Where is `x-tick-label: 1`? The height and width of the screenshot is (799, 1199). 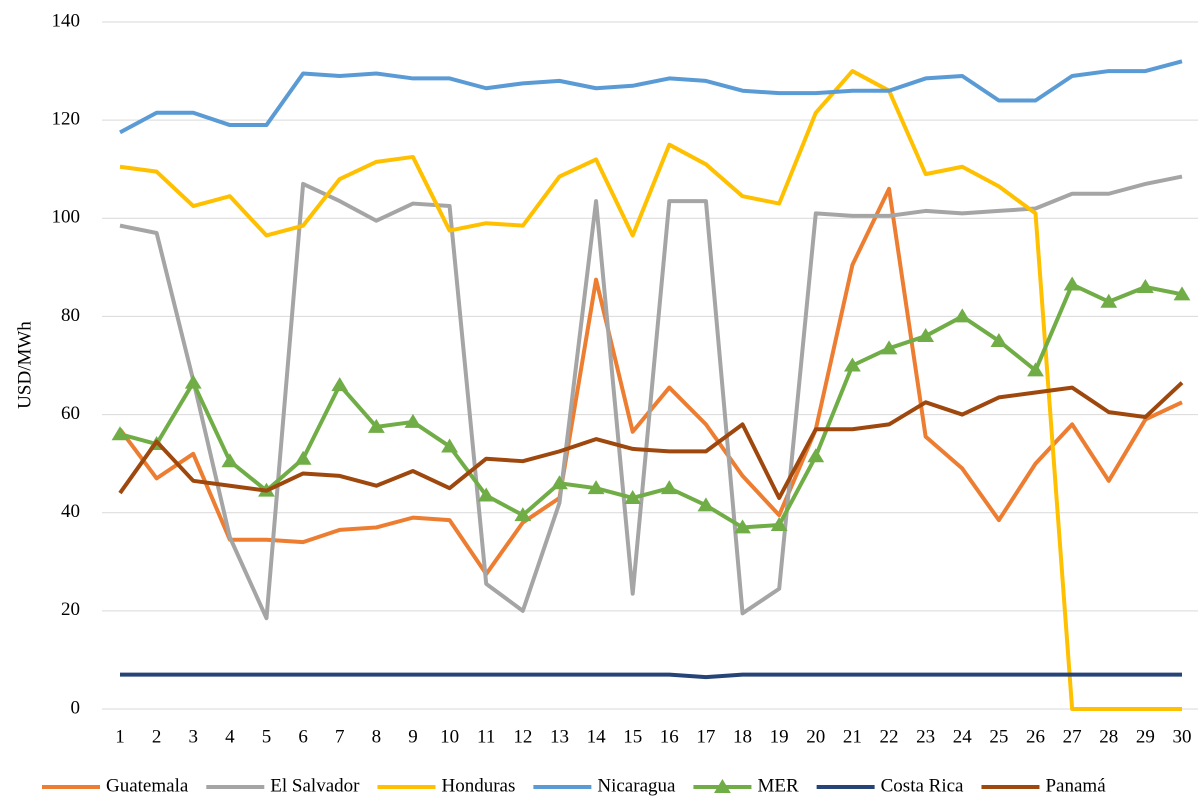
x-tick-label: 1 is located at coordinates (120, 736).